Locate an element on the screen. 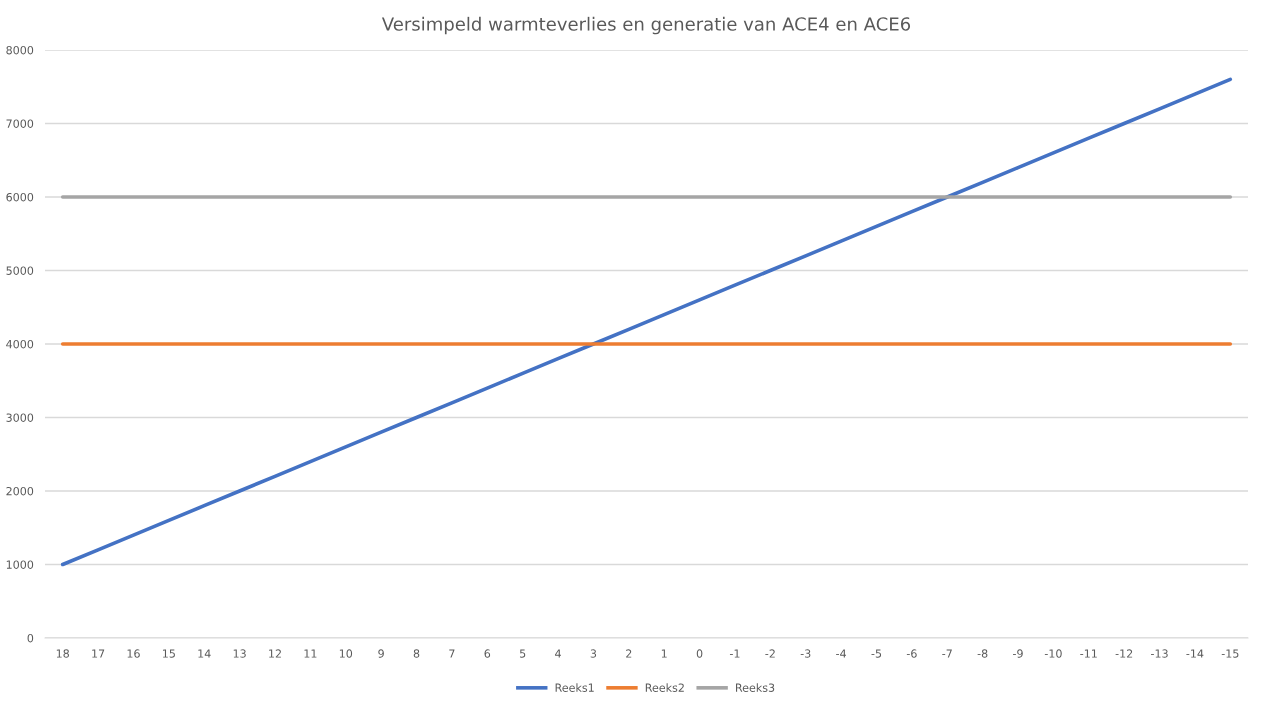 This screenshot has width=1263, height=701. x-tick-label: 10 is located at coordinates (346, 653).